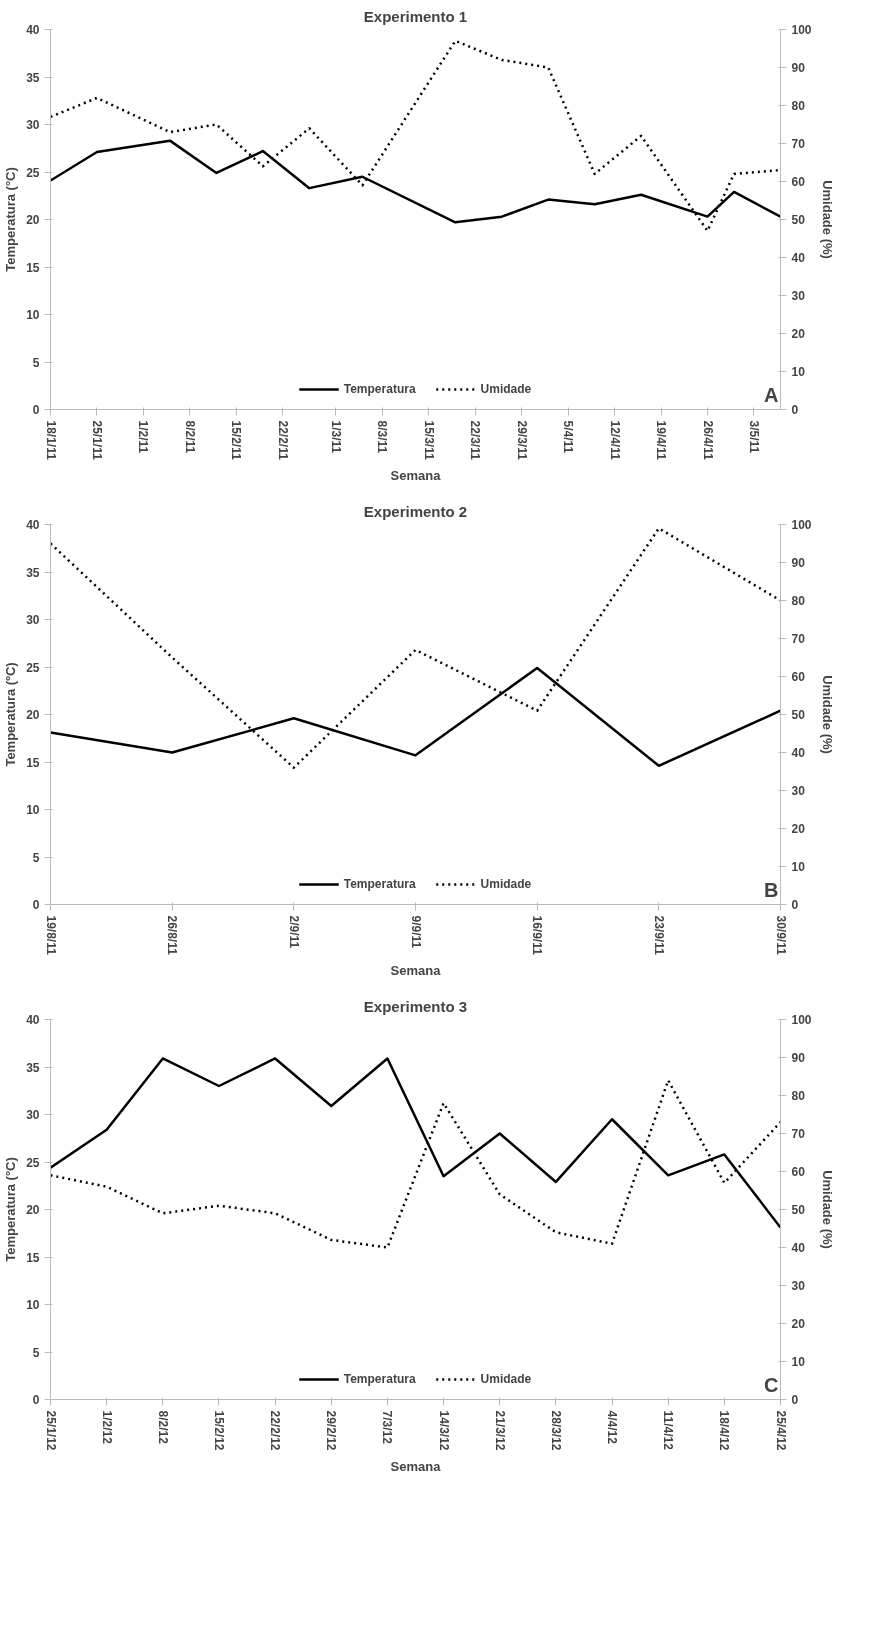 The image size is (871, 1633). What do you see at coordinates (771, 889) in the screenshot?
I see `annotation: B` at bounding box center [771, 889].